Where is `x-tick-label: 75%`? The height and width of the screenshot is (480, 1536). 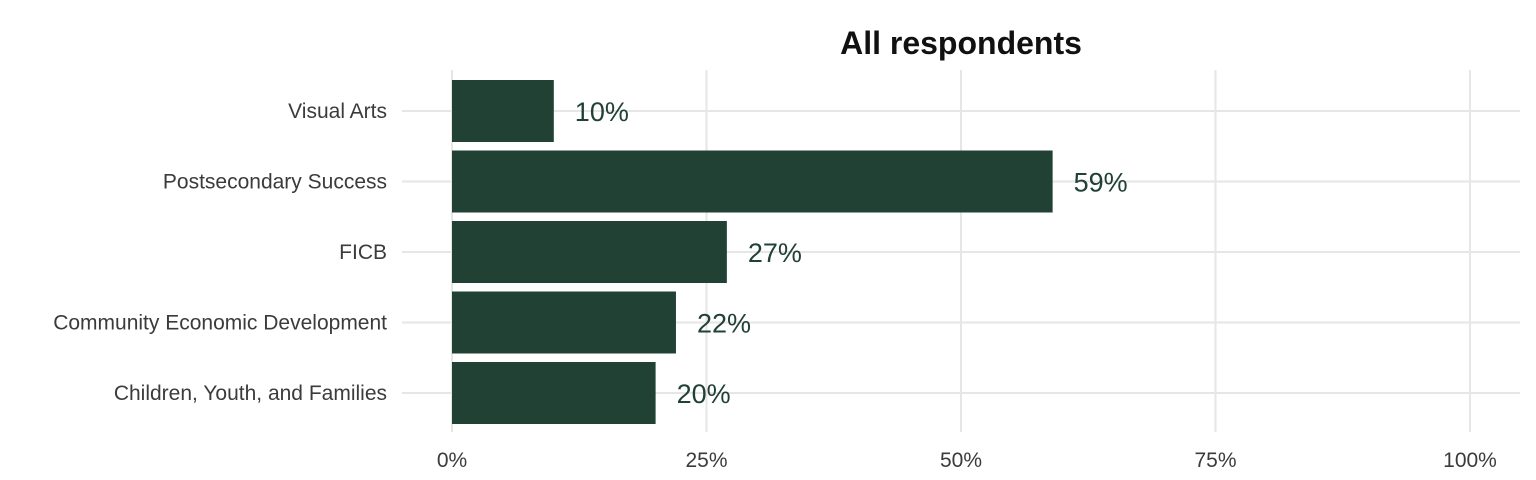
x-tick-label: 75% is located at coordinates (1215, 460).